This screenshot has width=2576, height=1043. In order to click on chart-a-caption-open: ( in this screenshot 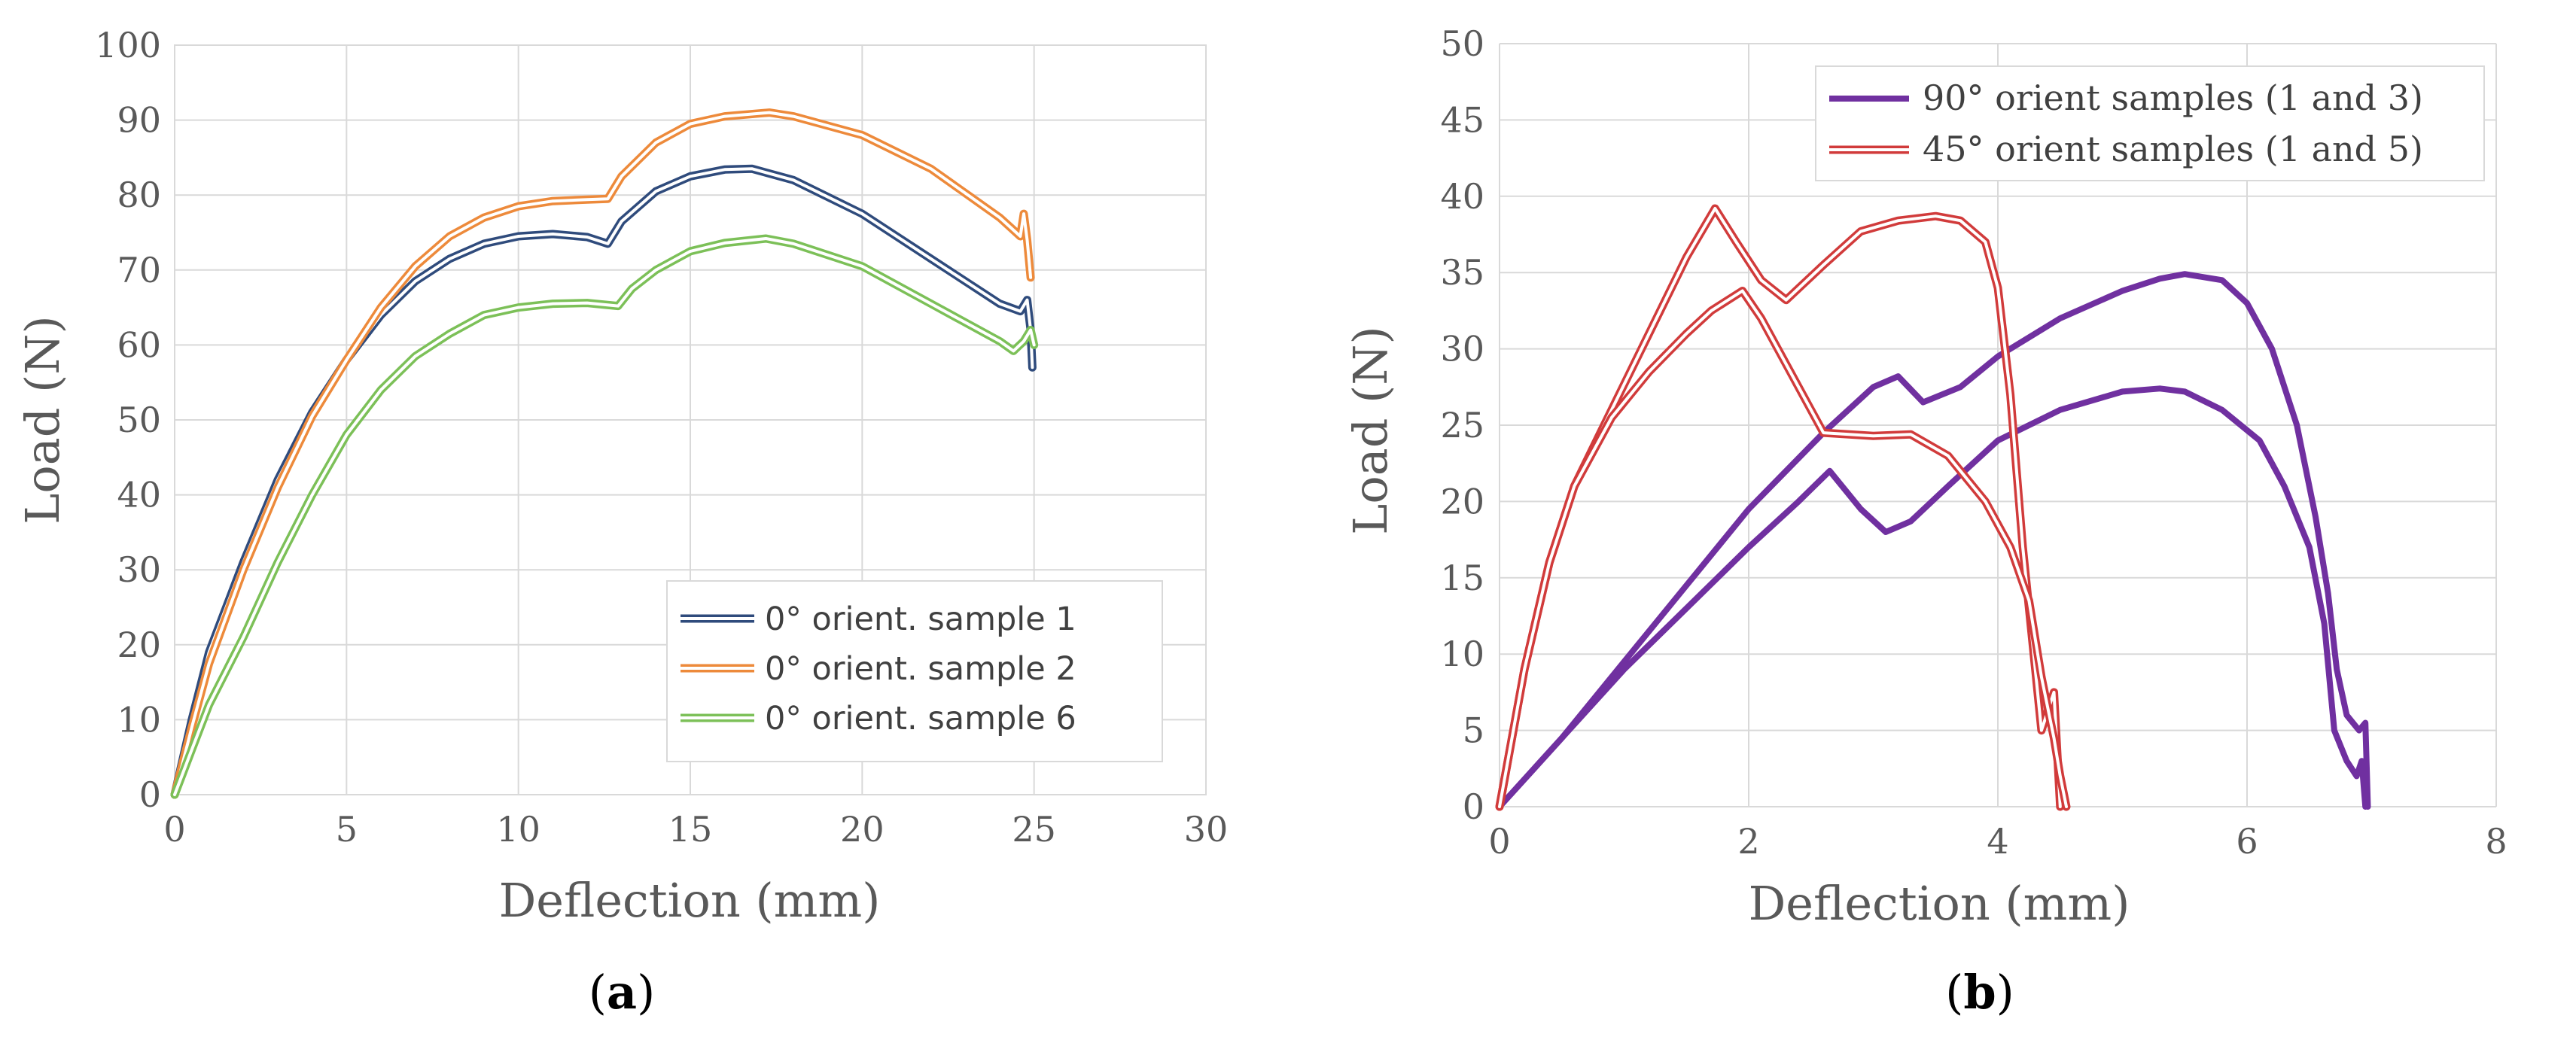, I will do `click(598, 993)`.